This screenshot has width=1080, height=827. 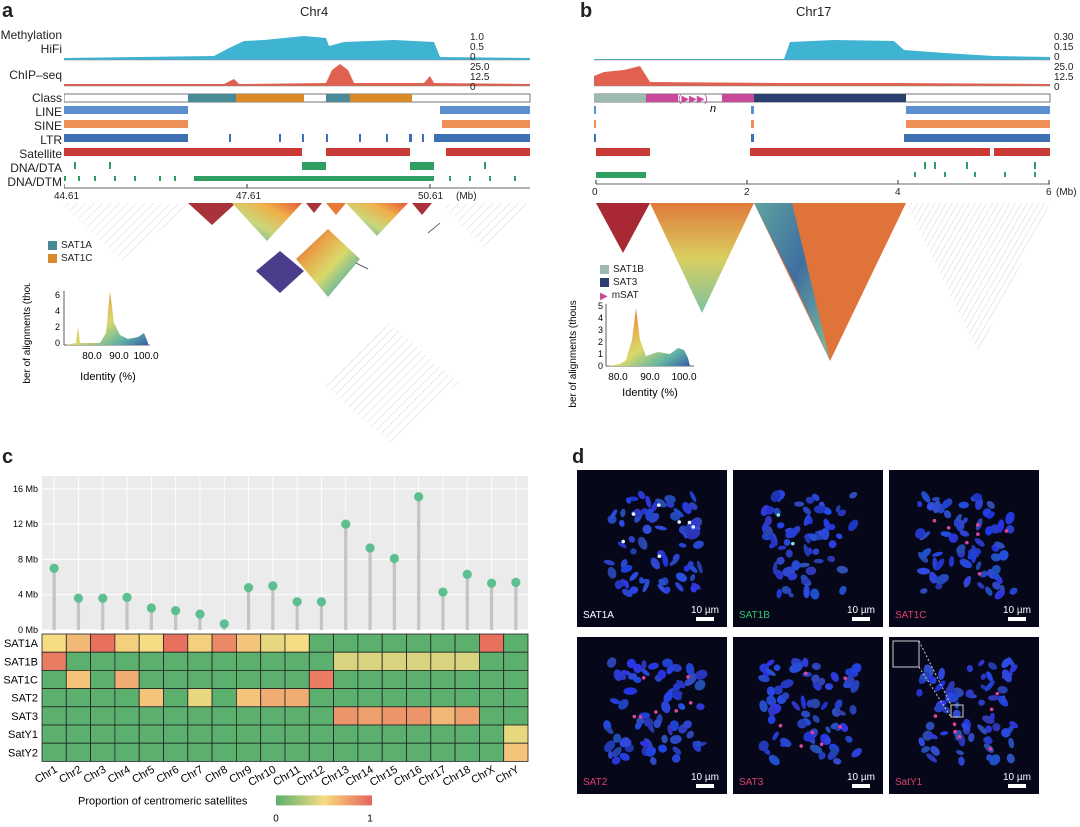 What do you see at coordinates (248, 661) in the screenshot?
I see `heatmap-cell-SAT1B-Chr9` at bounding box center [248, 661].